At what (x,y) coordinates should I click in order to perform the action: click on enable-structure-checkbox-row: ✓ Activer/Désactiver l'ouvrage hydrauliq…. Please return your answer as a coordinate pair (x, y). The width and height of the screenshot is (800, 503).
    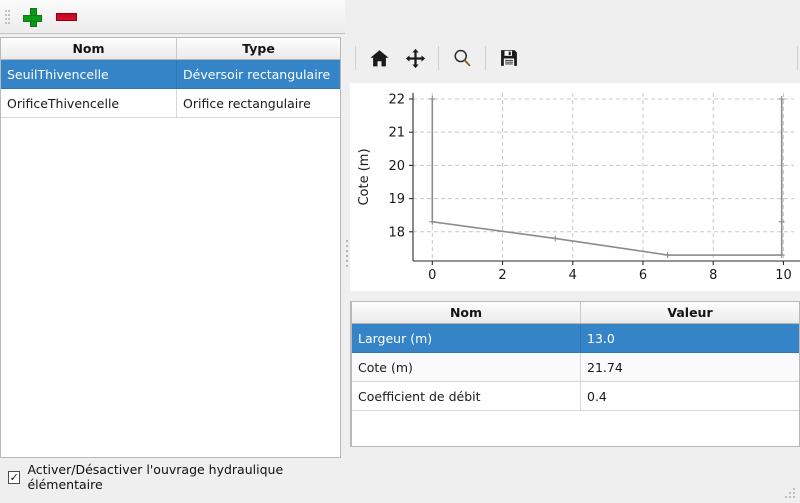
    Looking at the image, I should click on (172, 477).